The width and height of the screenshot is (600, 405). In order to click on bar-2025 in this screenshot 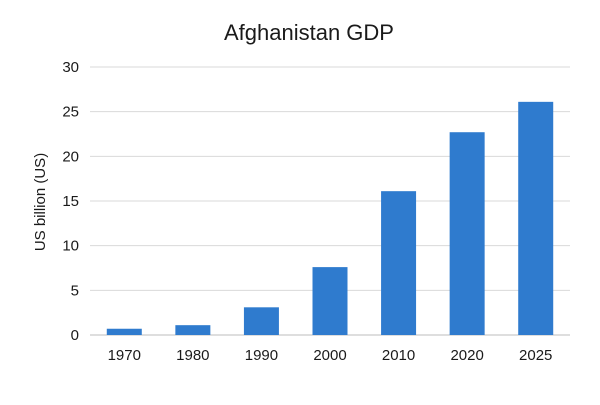, I will do `click(536, 218)`.